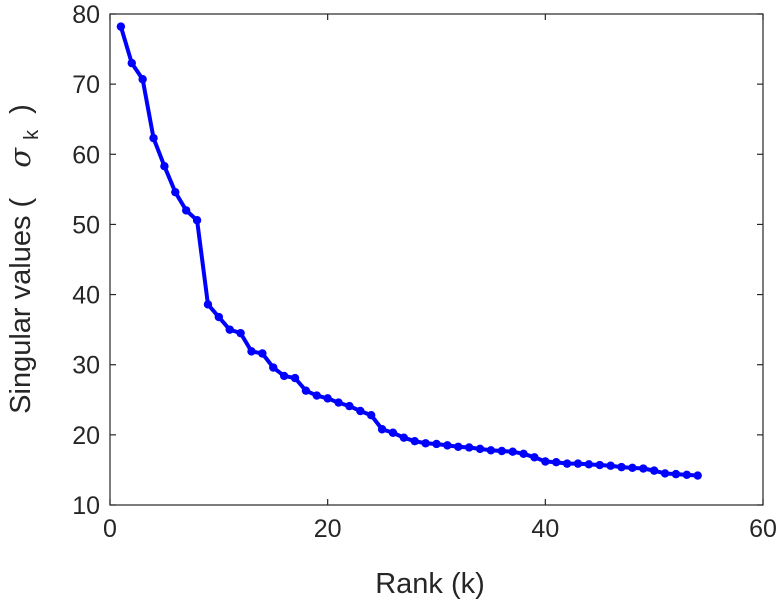 The height and width of the screenshot is (600, 782). What do you see at coordinates (32, 134) in the screenshot?
I see `y-axis-label-subscript: k` at bounding box center [32, 134].